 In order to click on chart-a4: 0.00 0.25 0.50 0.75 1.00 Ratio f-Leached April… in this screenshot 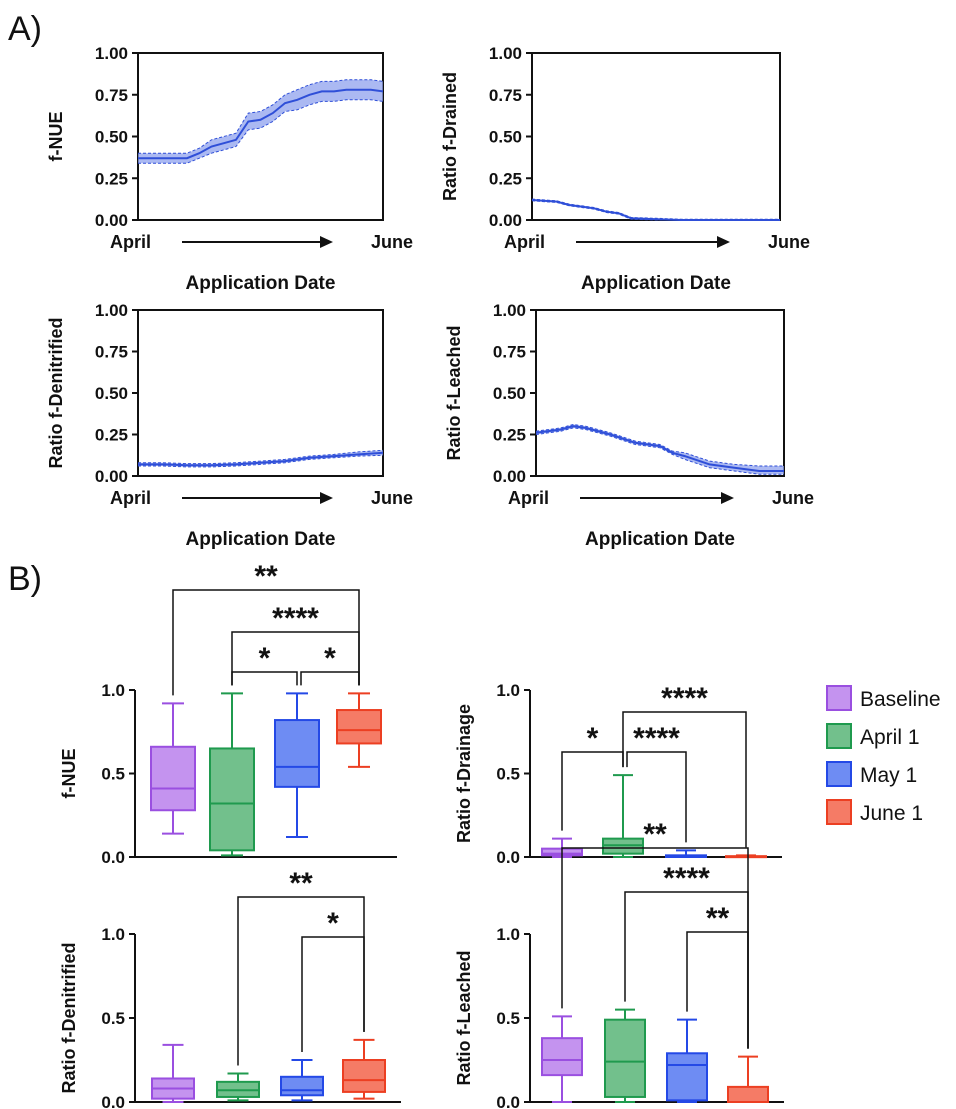, I will do `click(629, 425)`.